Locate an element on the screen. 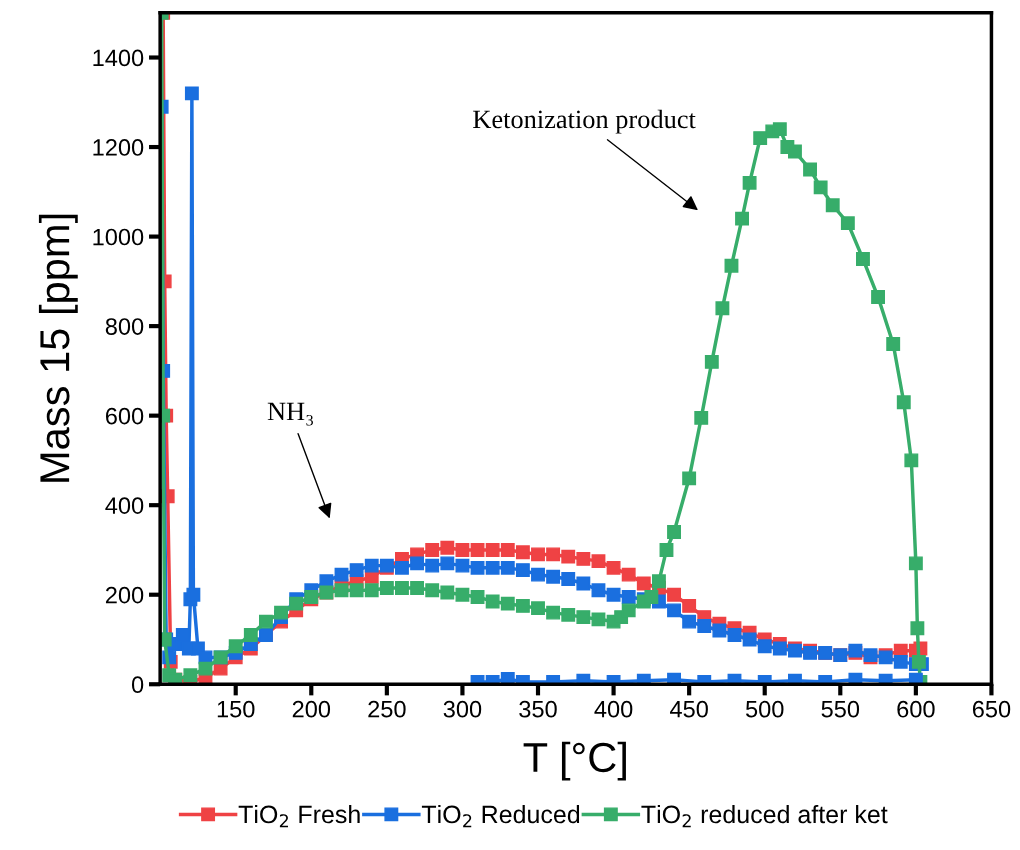 The height and width of the screenshot is (850, 1020). y-tick-label: 1400 is located at coordinates (118, 58).